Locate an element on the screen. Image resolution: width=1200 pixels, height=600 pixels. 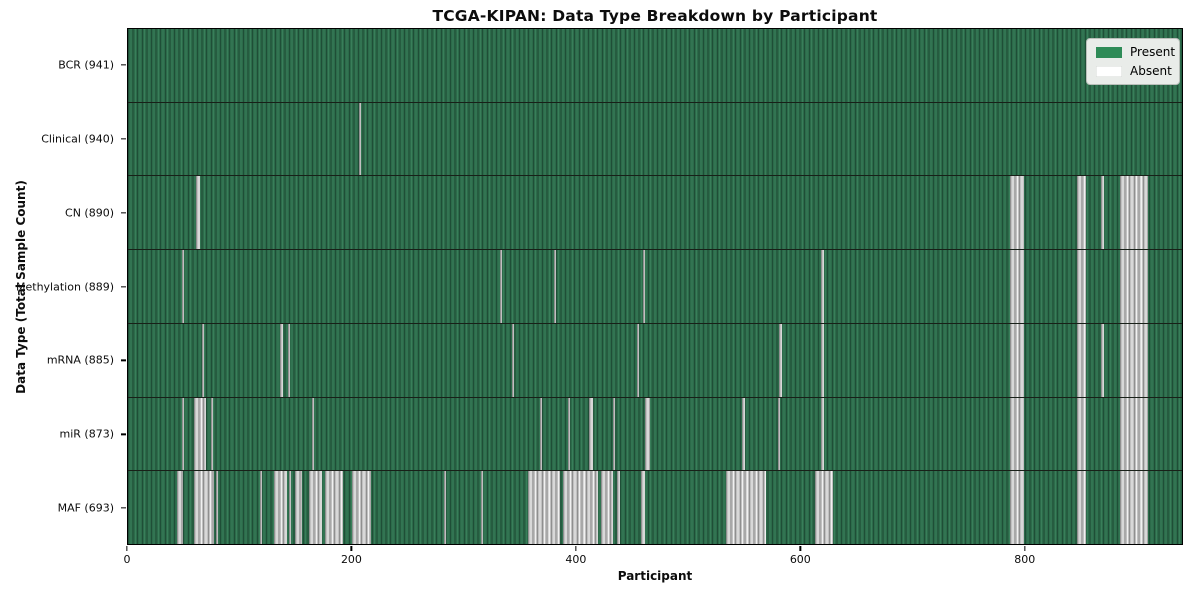
row-bcr is located at coordinates (655, 65).